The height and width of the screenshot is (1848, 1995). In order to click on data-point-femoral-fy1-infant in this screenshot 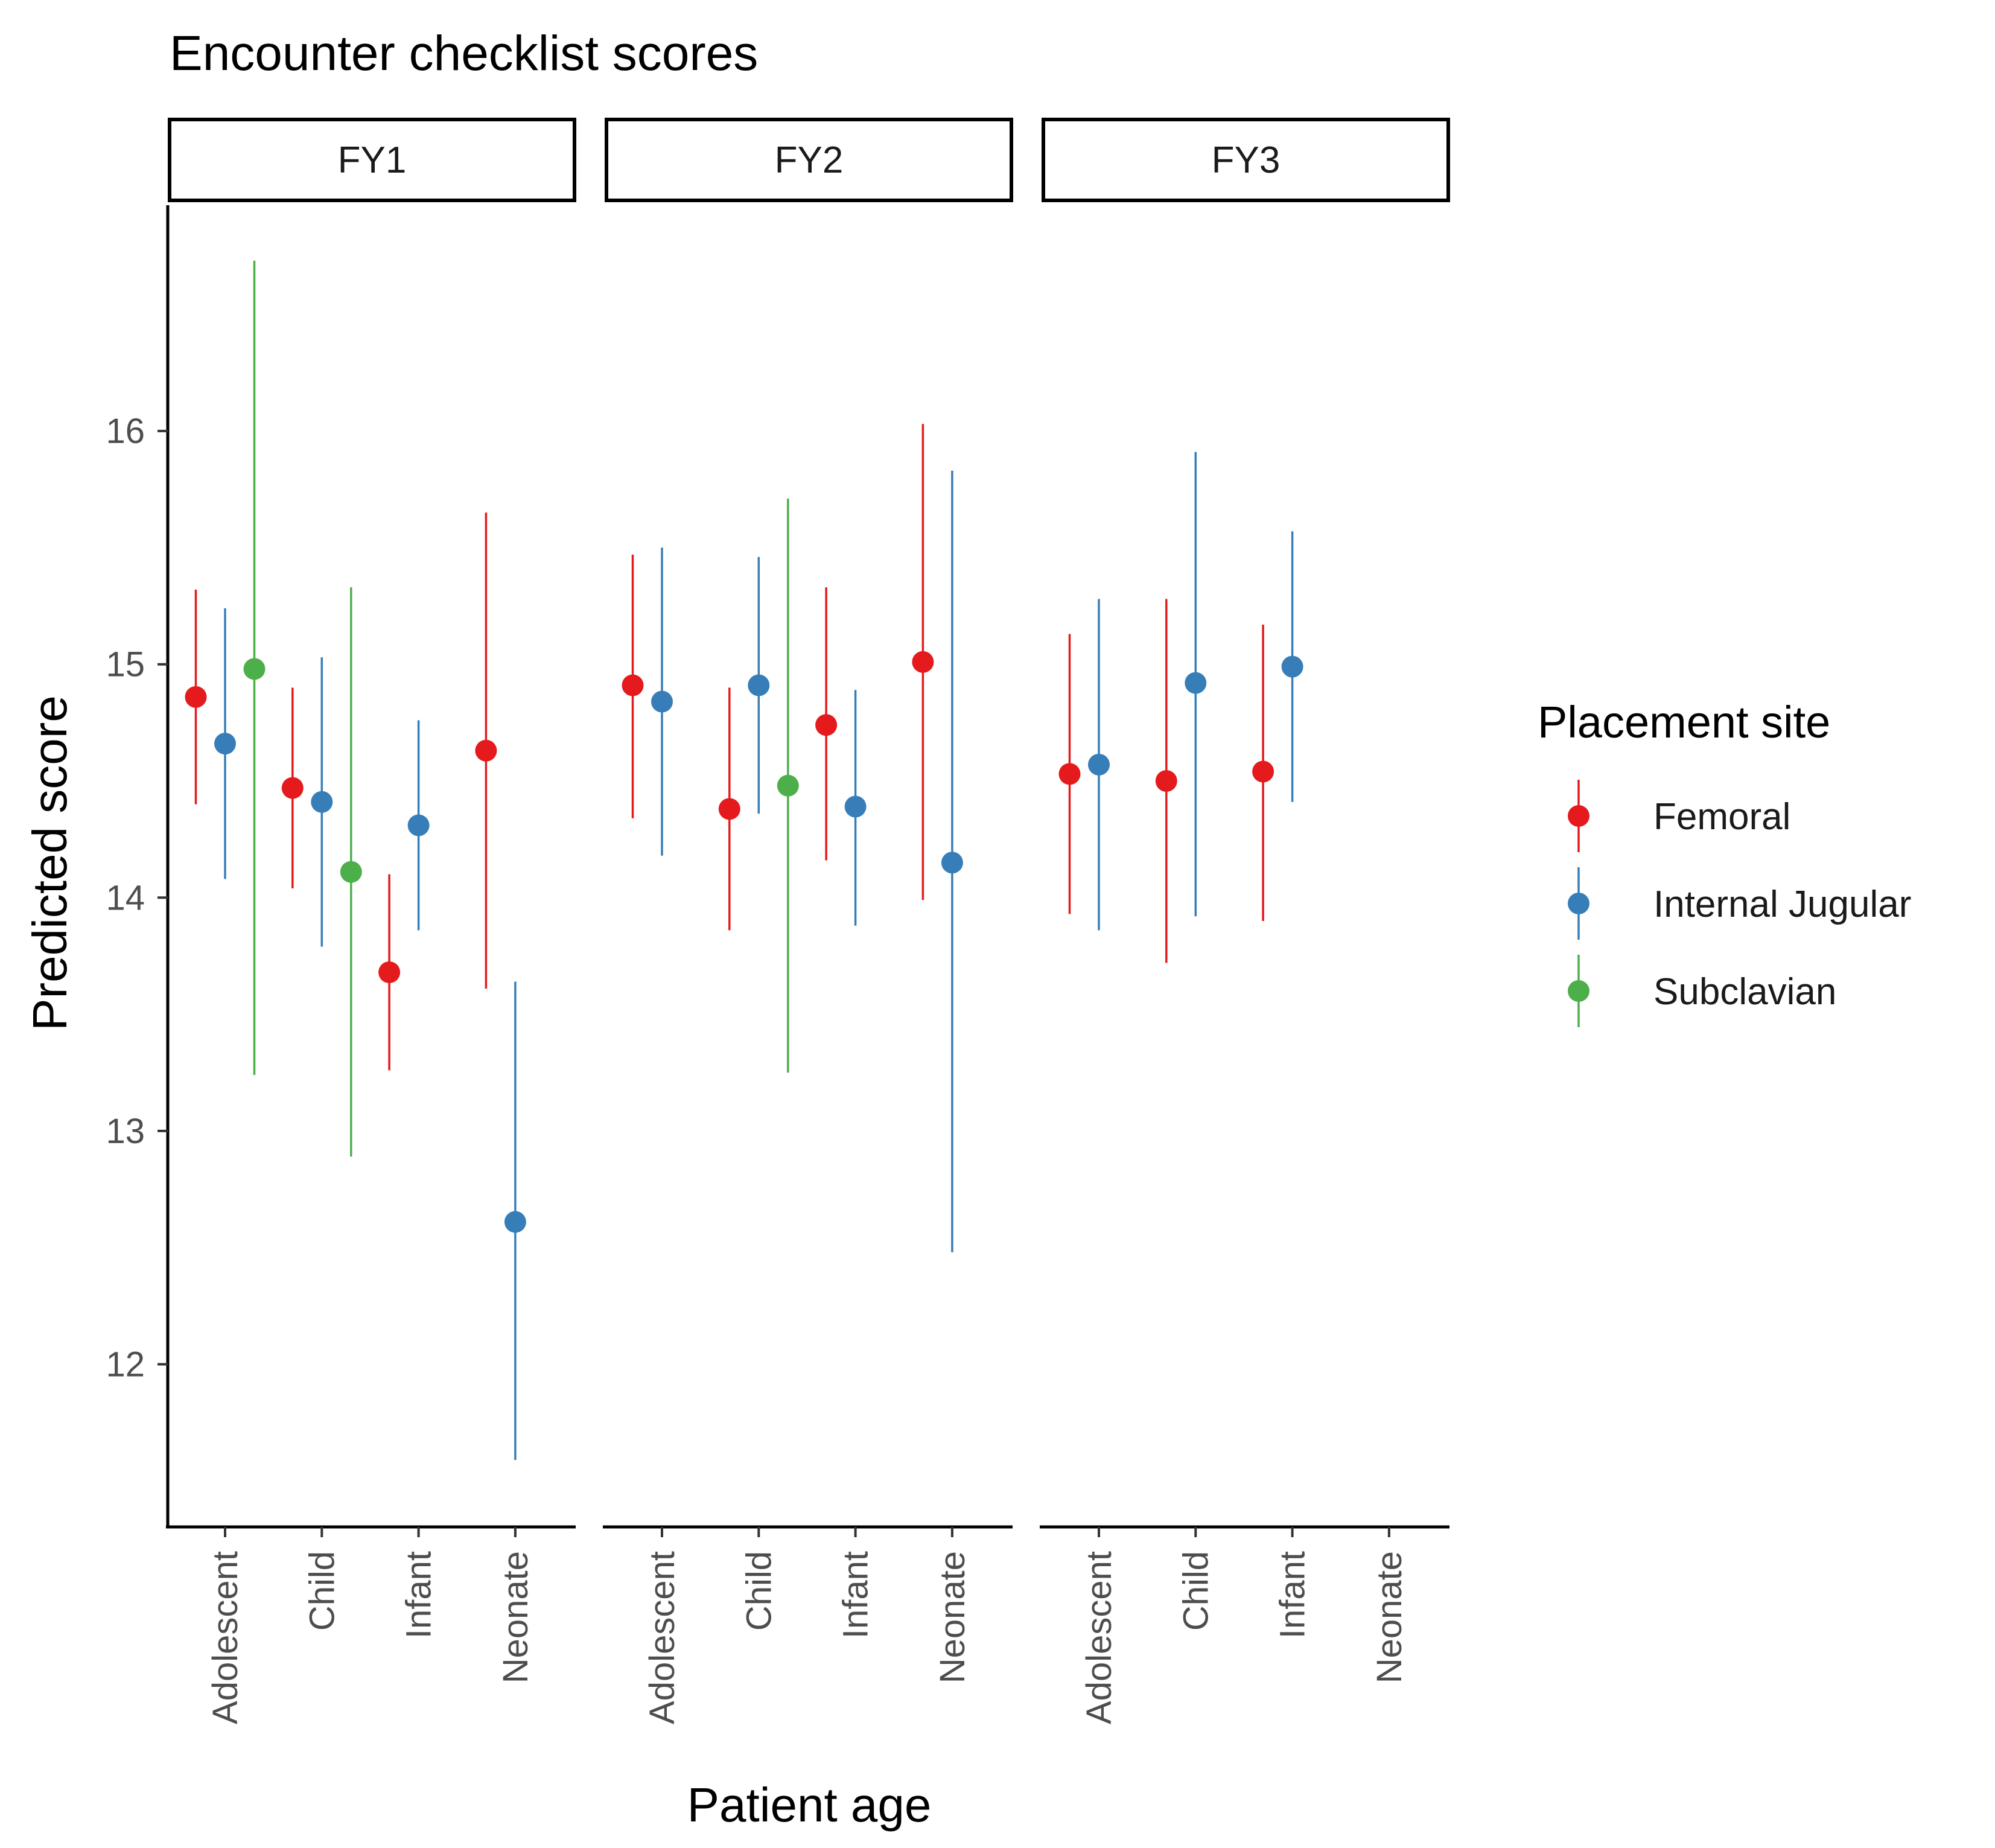, I will do `click(389, 972)`.